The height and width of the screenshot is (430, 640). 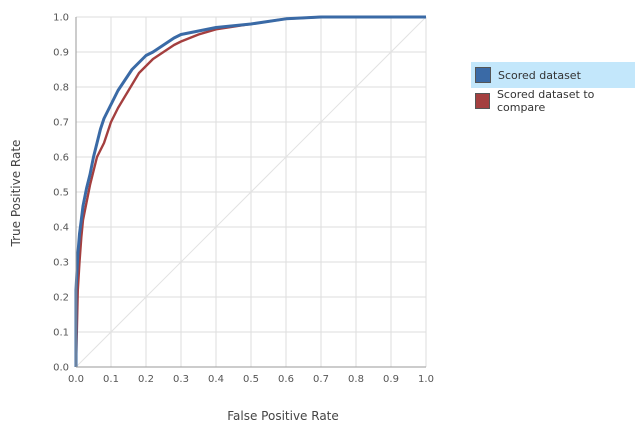 I want to click on x-tick-label: 0.7, so click(x=321, y=379).